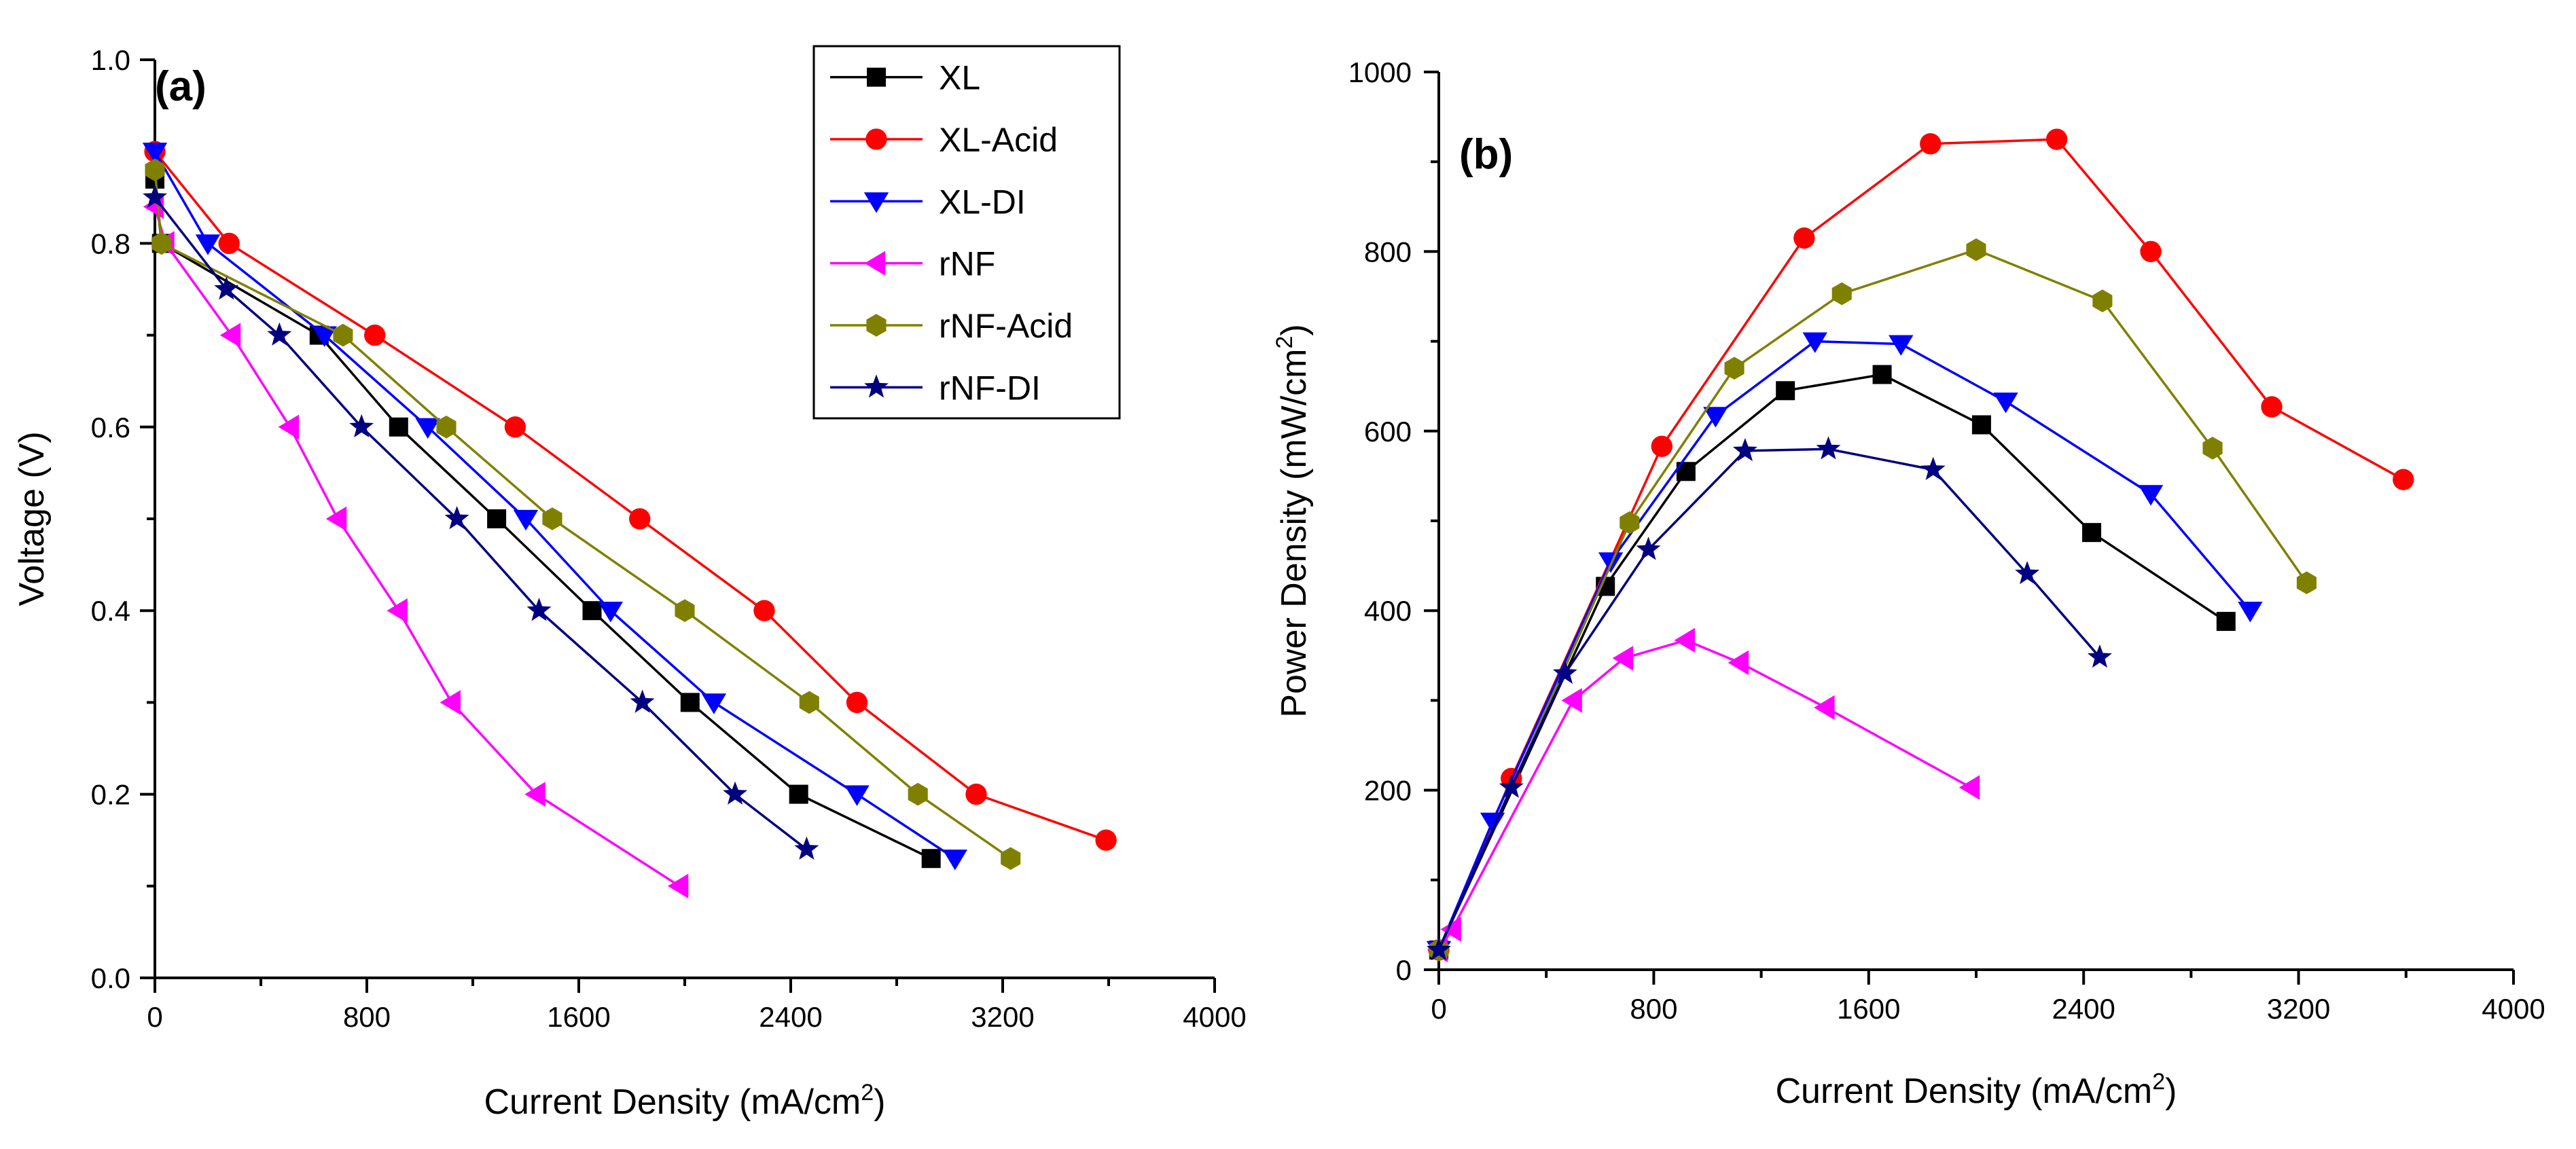 This screenshot has width=2576, height=1149. Describe the element at coordinates (999, 140) in the screenshot. I see `legend-entry-label: XL-Acid` at that location.